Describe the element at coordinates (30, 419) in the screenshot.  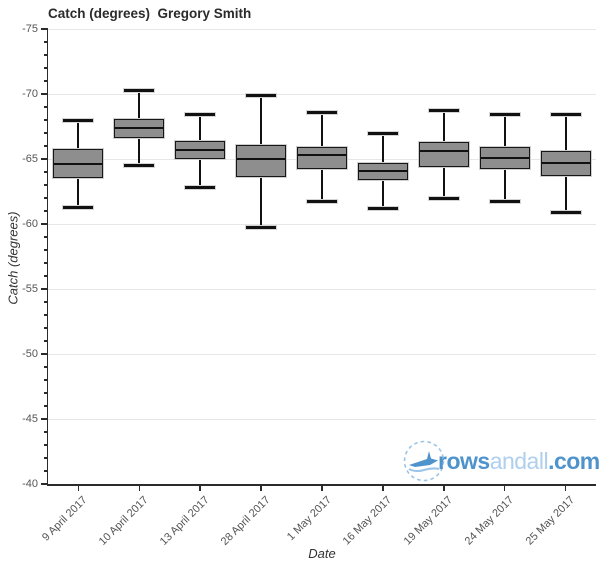
I see `y-tick-label: -45` at that location.